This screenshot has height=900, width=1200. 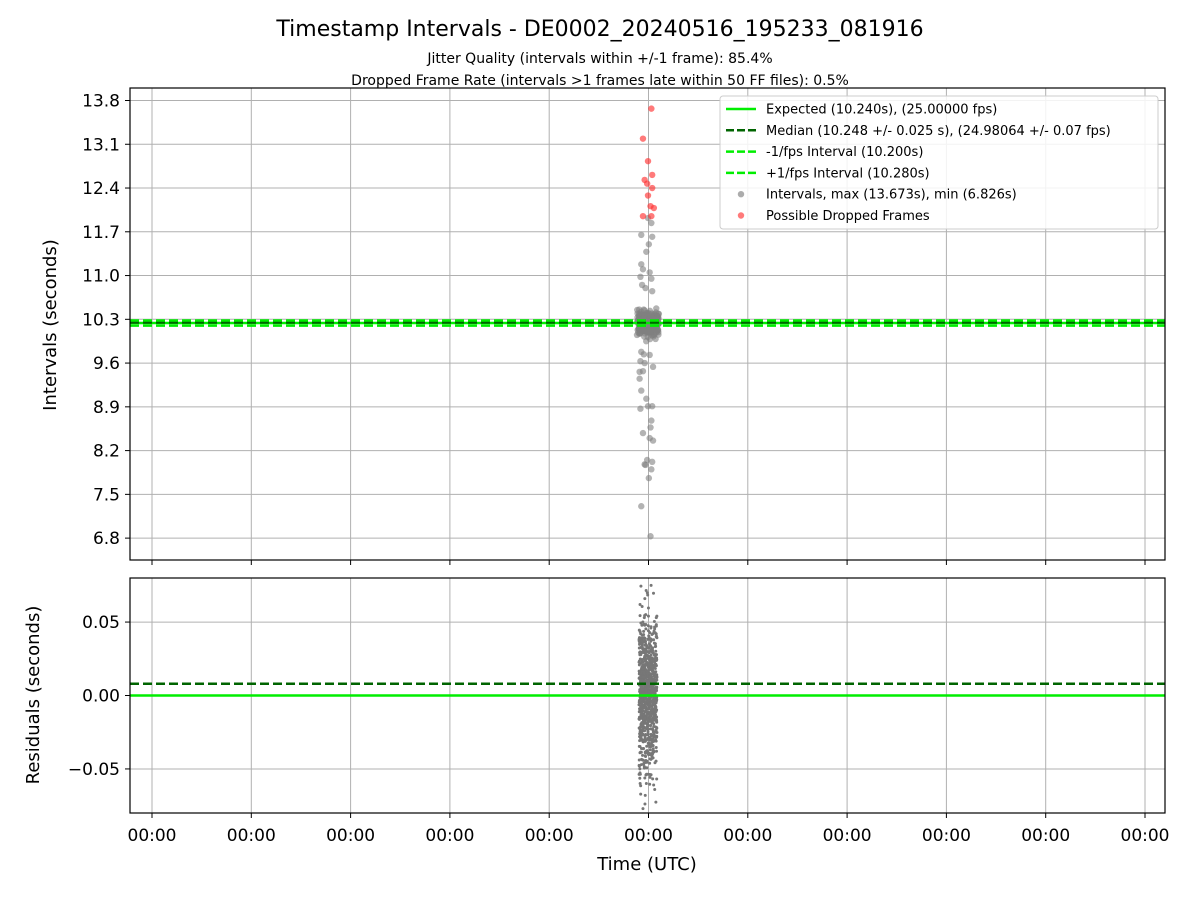 I want to click on legend-box, so click(x=939, y=162).